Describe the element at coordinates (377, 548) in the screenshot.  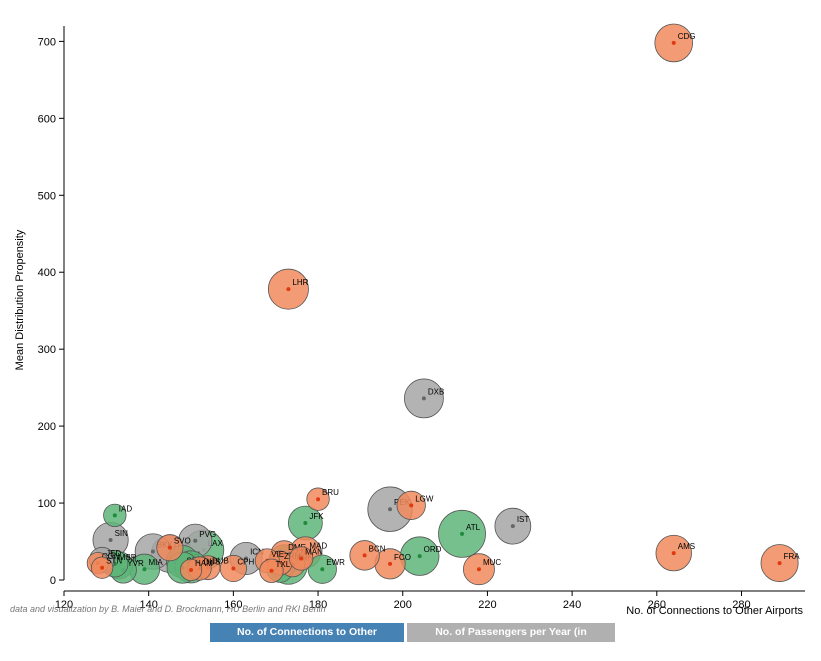
I see `bubble-label: BCN` at that location.